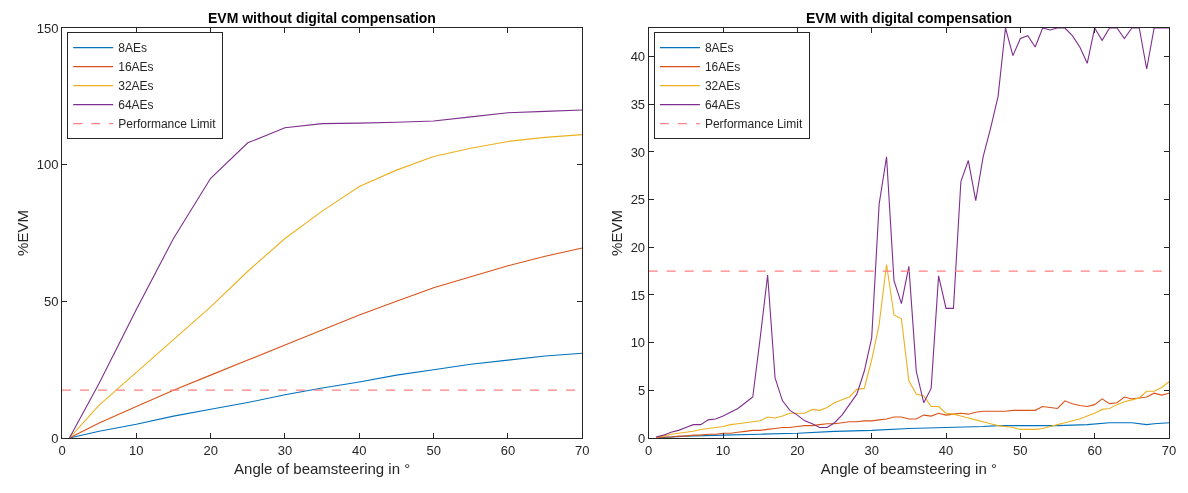 This screenshot has height=493, width=1188. What do you see at coordinates (47, 28) in the screenshot?
I see `y-tick-label: 150` at bounding box center [47, 28].